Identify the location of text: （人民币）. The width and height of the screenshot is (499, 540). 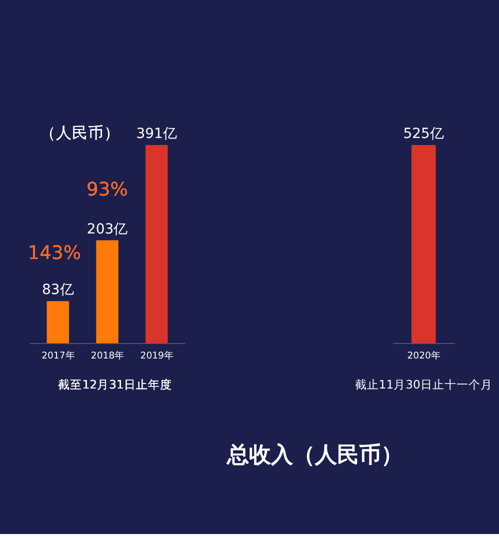
(80, 133).